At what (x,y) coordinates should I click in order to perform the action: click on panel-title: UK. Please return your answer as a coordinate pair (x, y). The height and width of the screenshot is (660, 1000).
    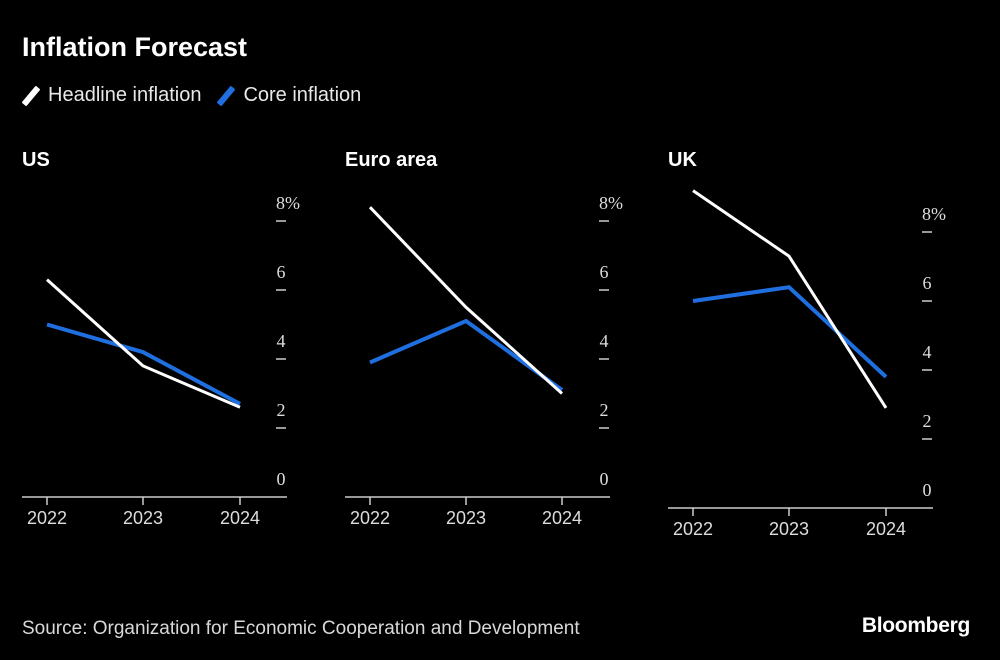
    Looking at the image, I should click on (682, 160).